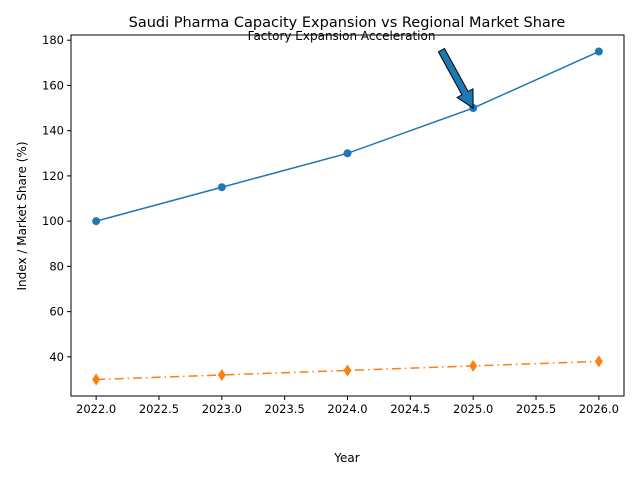 Image resolution: width=640 pixels, height=480 pixels. What do you see at coordinates (53, 131) in the screenshot?
I see `y-tick-label: 140` at bounding box center [53, 131].